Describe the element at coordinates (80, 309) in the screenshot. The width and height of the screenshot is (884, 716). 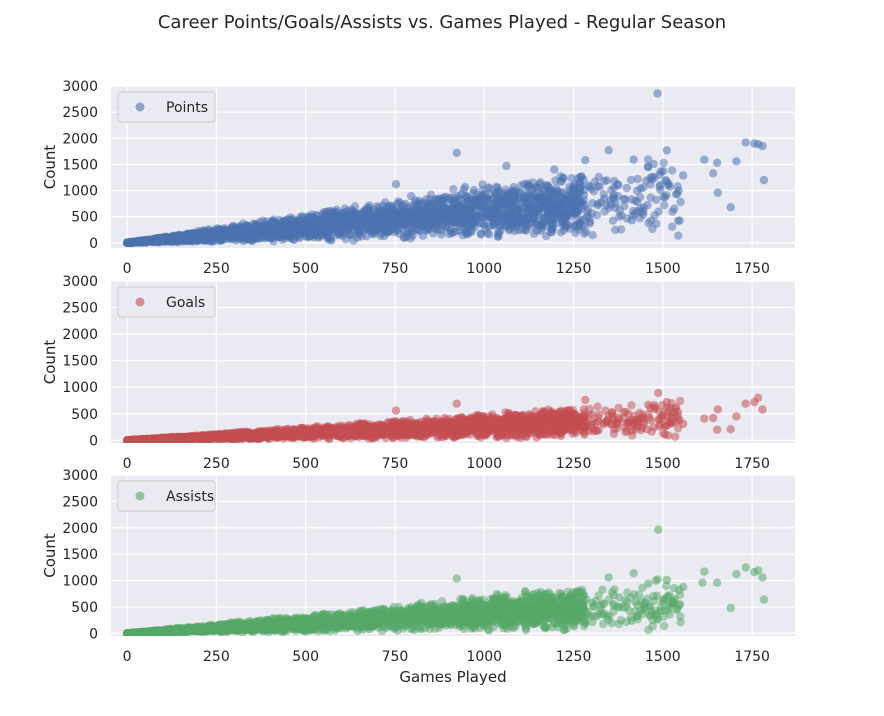
I see `y-tick-label: 2500` at that location.